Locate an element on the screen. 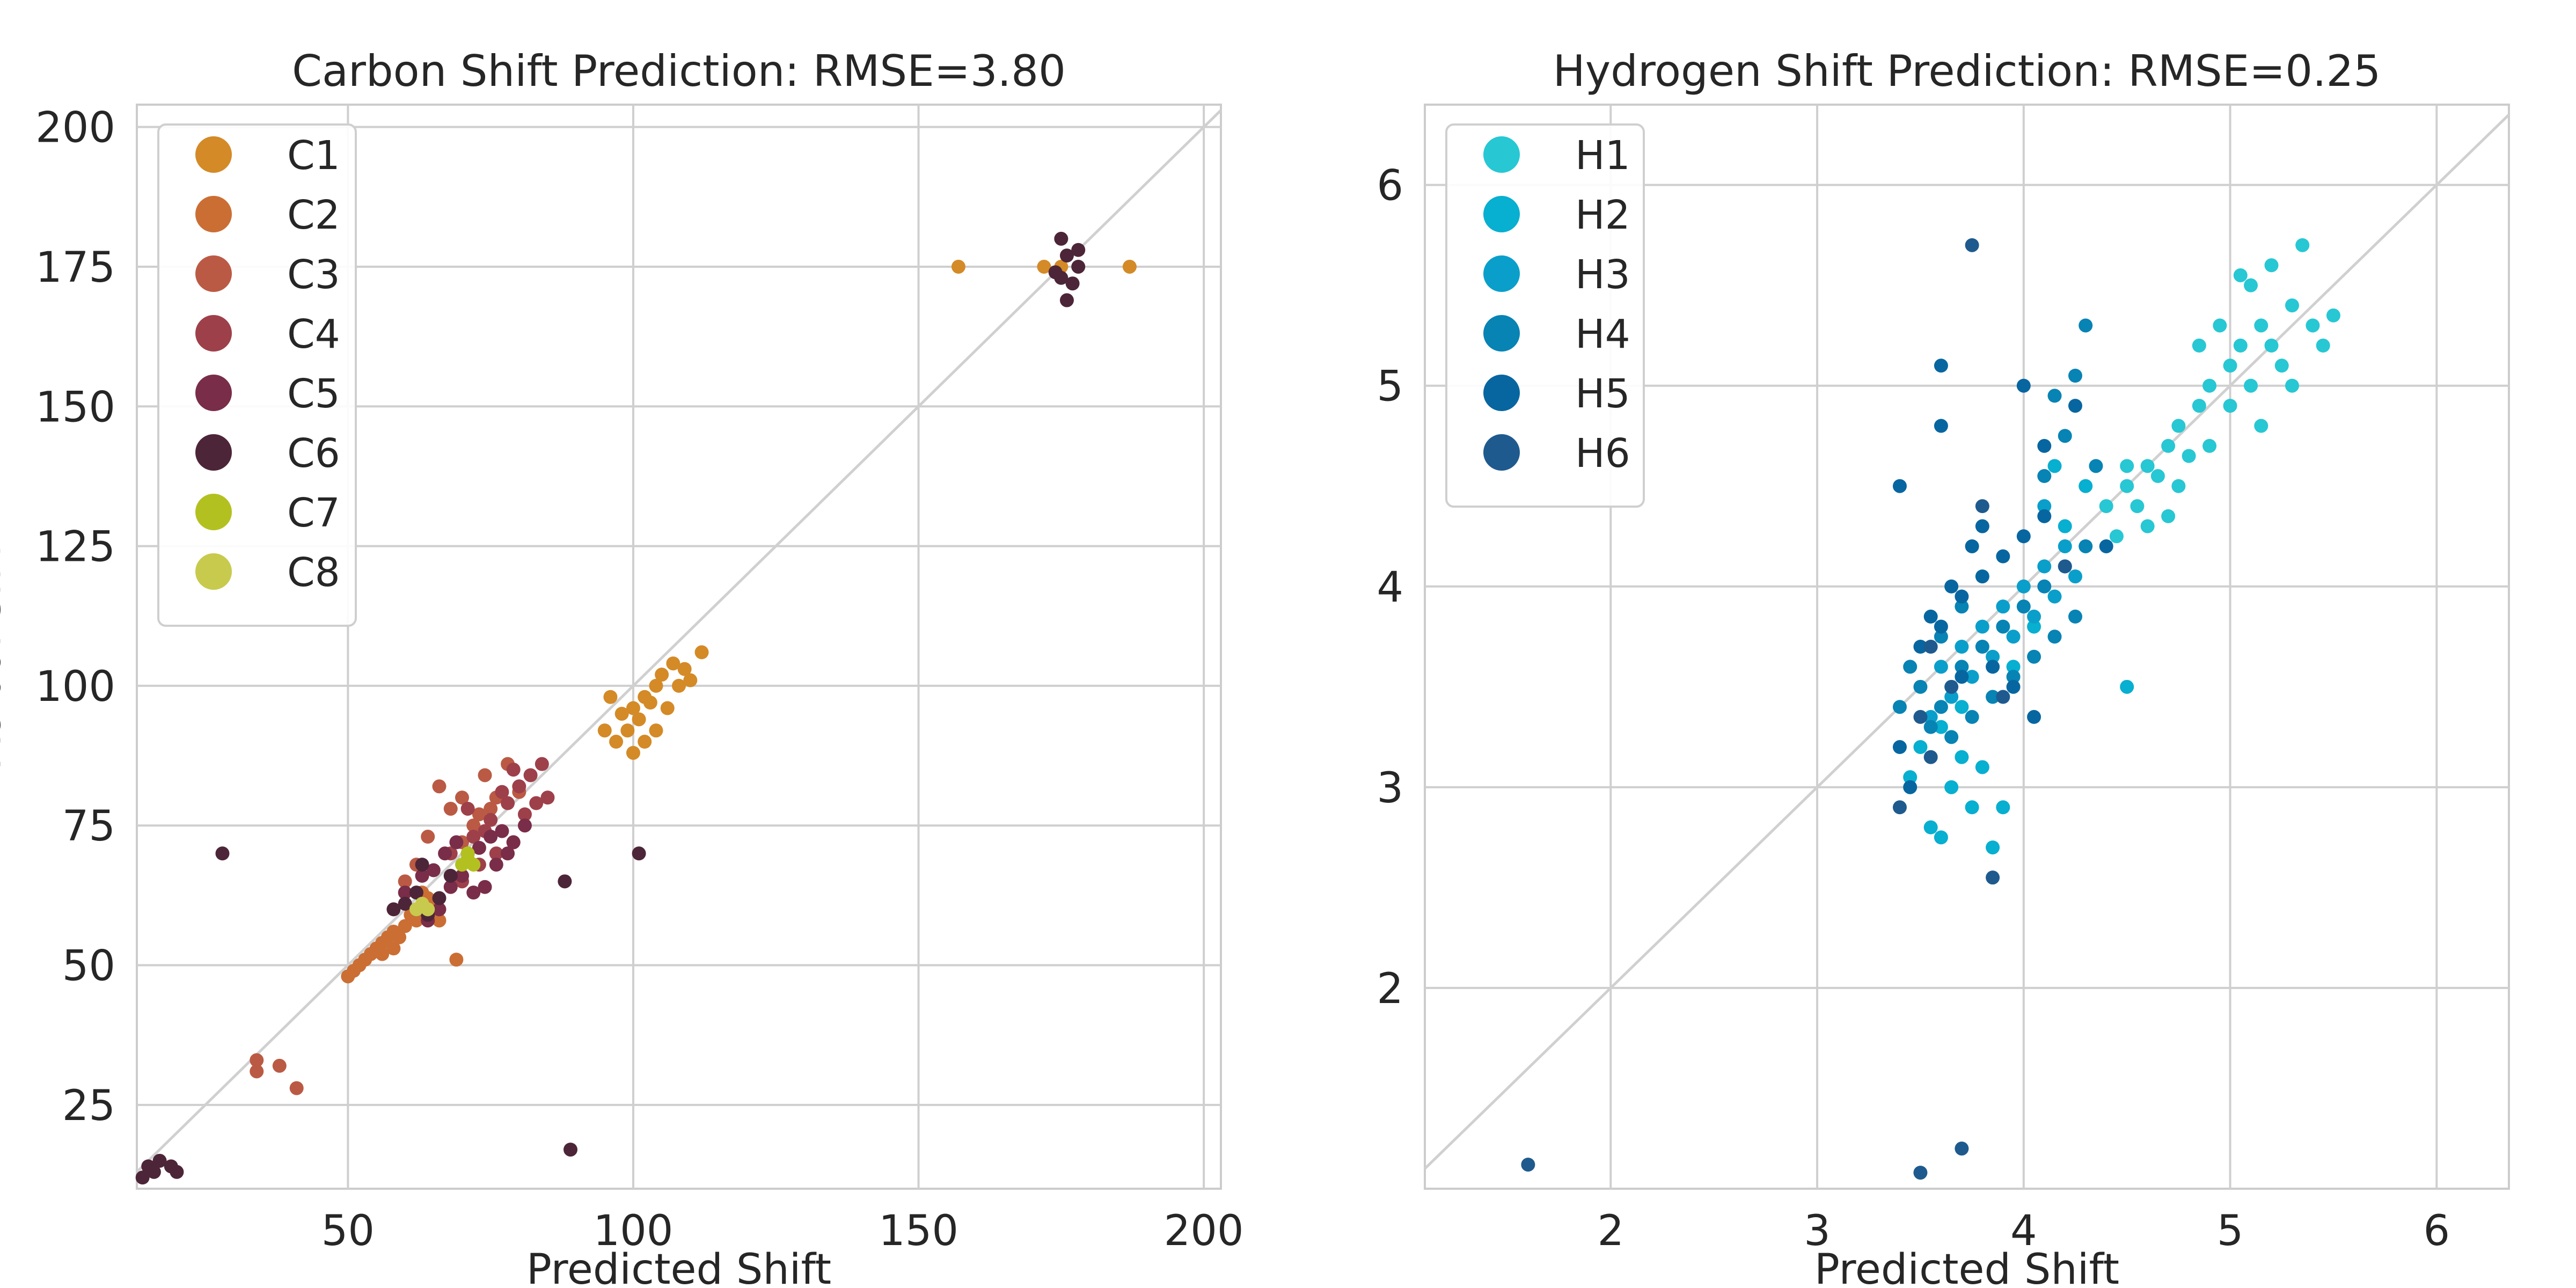  carbon-x-tick-label-0: 50 is located at coordinates (348, 1231).